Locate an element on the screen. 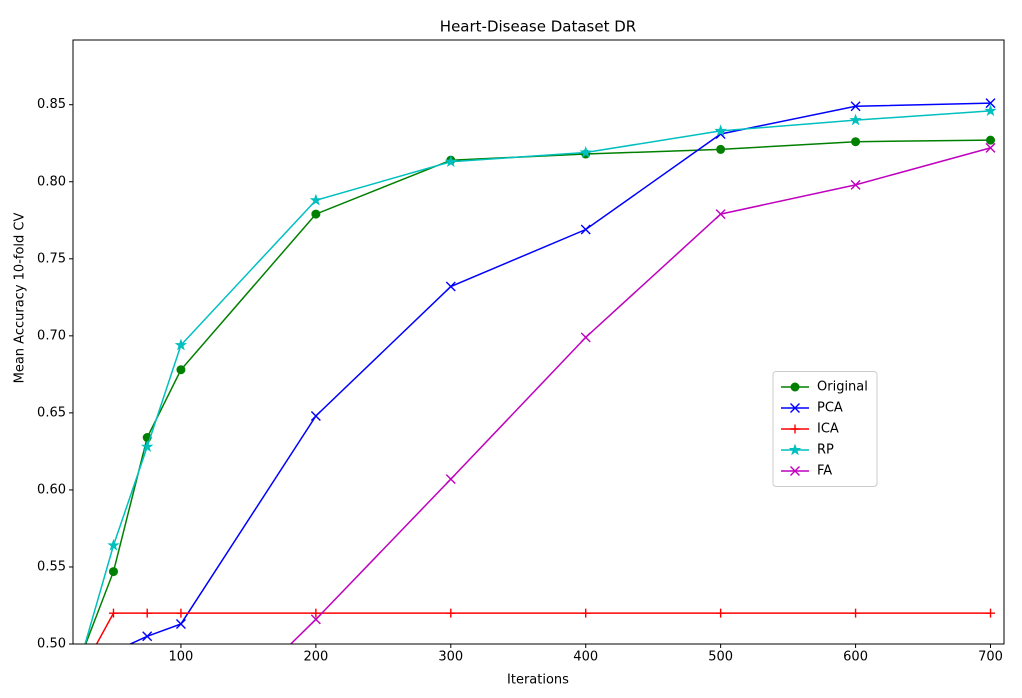  legend-label: PCA is located at coordinates (830, 408).